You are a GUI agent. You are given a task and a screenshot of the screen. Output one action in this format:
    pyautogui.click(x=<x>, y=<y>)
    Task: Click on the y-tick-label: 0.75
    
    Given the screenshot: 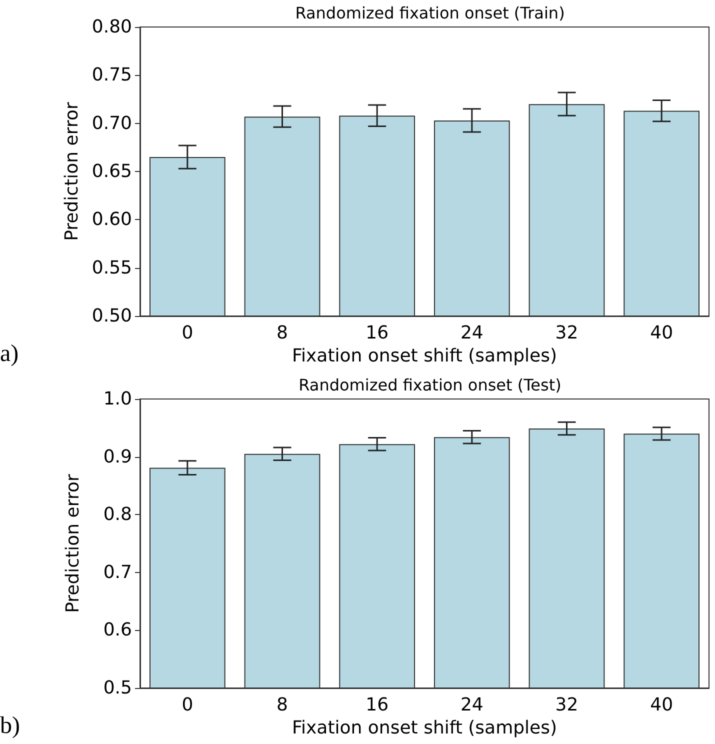 What is the action you would take?
    pyautogui.click(x=112, y=75)
    